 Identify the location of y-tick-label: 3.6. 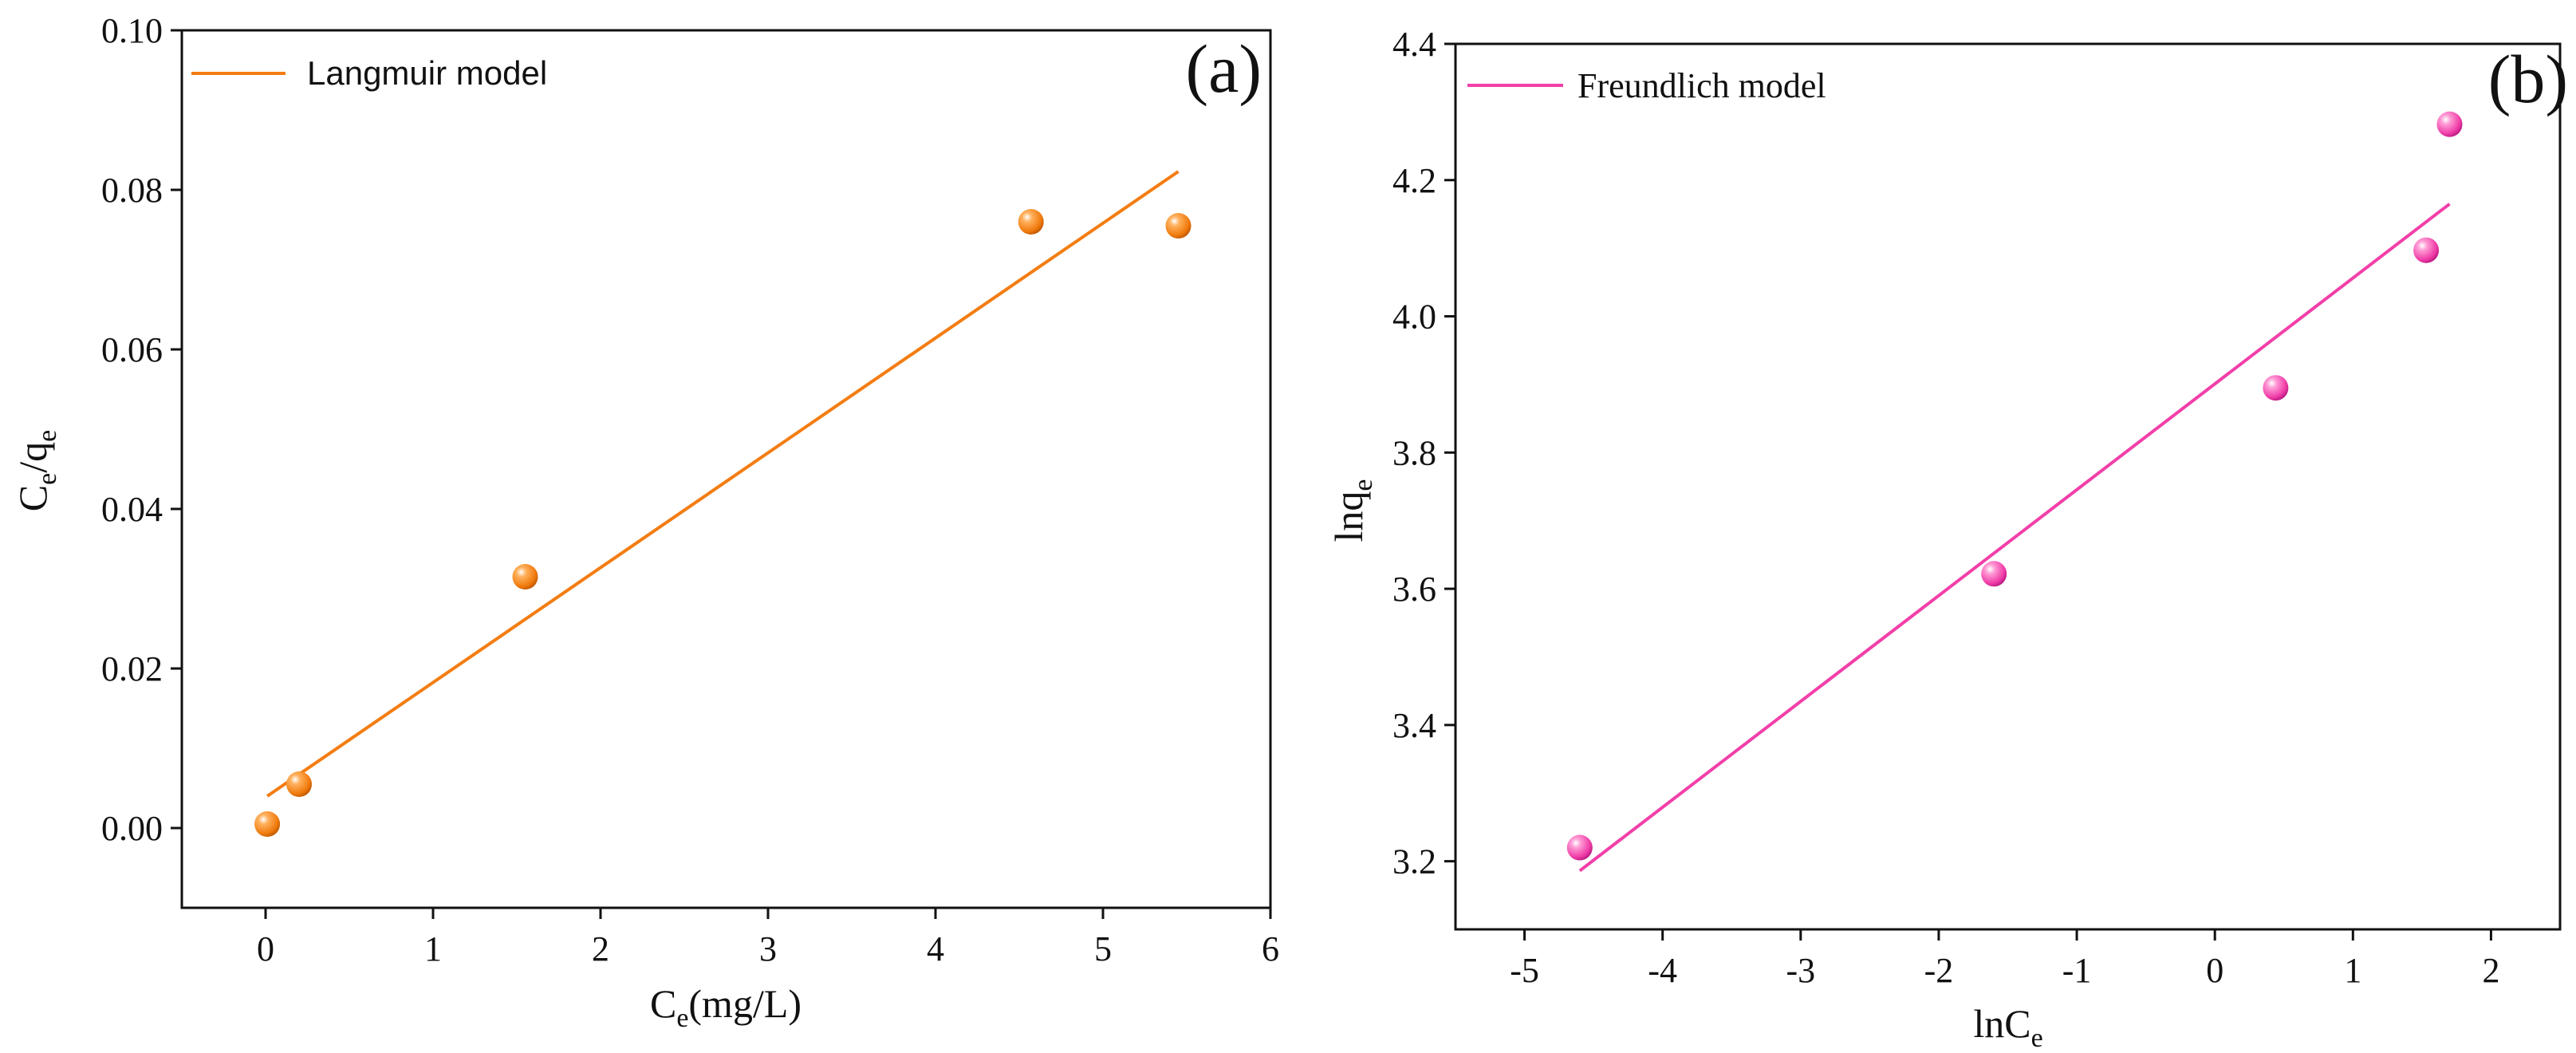
(1414, 589).